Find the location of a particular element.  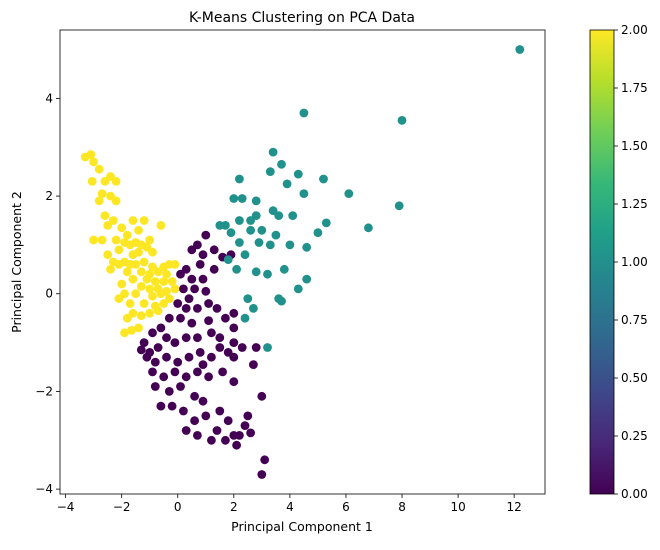

colorbar-tick-label: 0.25 is located at coordinates (634, 436).